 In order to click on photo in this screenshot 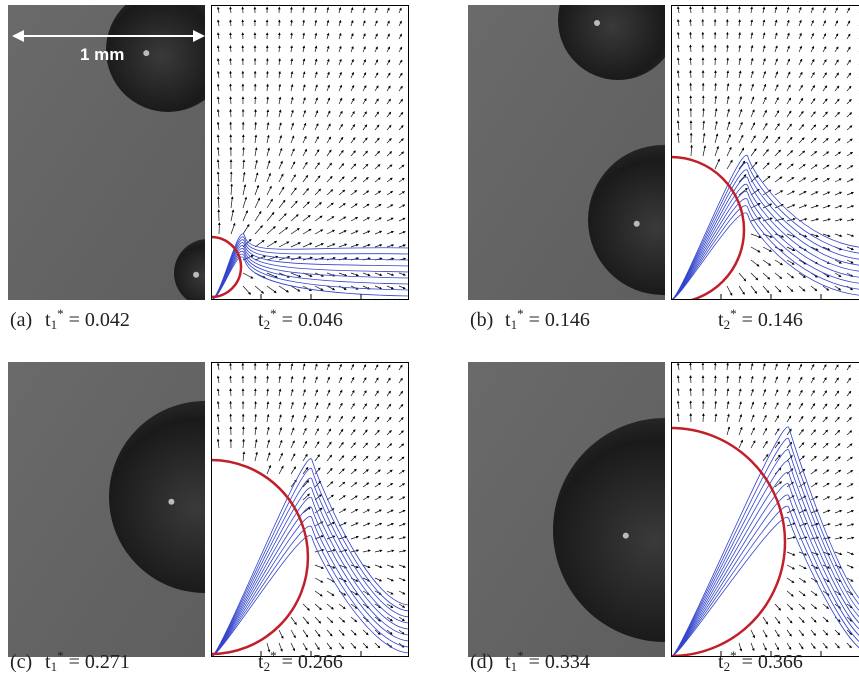, I will do `click(106, 509)`.